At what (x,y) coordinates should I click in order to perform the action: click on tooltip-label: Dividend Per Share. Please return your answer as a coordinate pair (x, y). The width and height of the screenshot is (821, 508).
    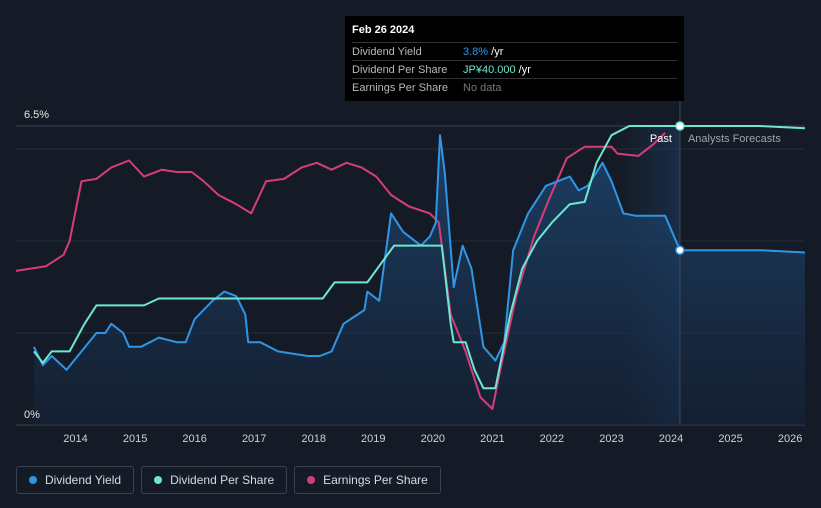
    Looking at the image, I should click on (400, 69).